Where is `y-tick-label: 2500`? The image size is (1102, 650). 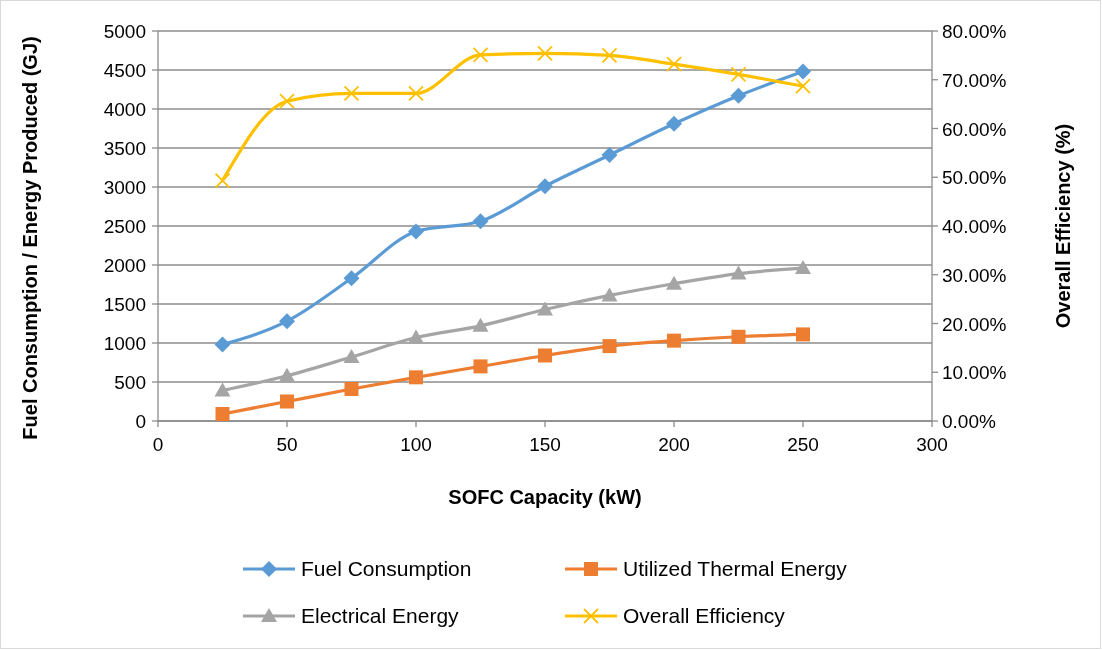 y-tick-label: 2500 is located at coordinates (124, 226).